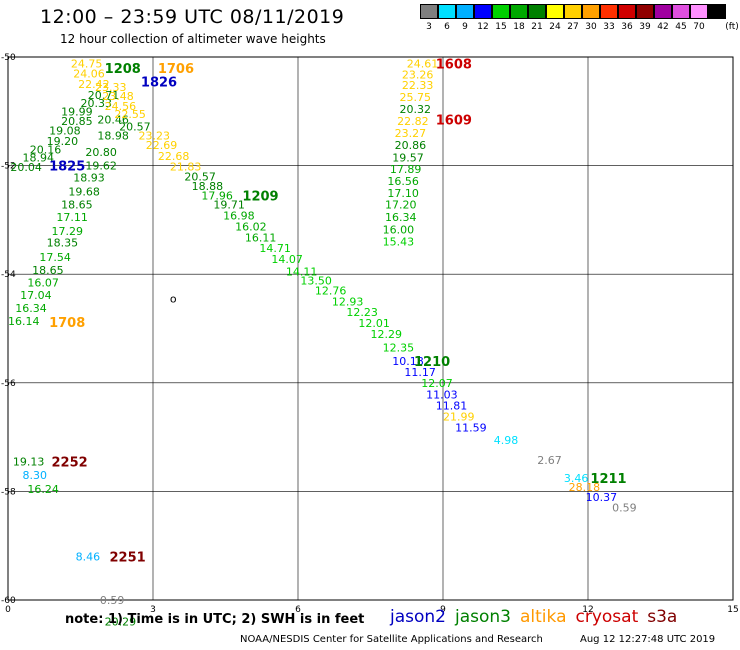 The width and height of the screenshot is (740, 650). What do you see at coordinates (35, 475) in the screenshot?
I see `swh-value: 8.30` at bounding box center [35, 475].